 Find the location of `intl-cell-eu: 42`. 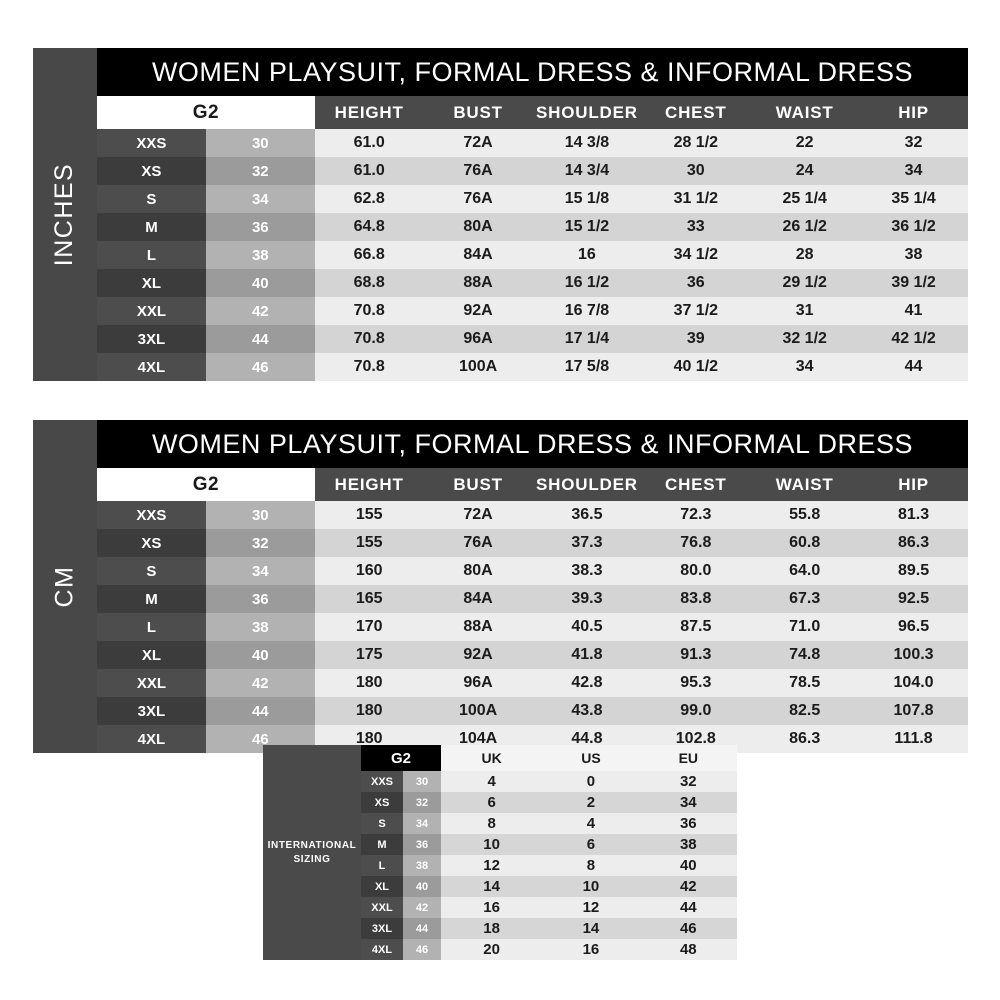

intl-cell-eu: 42 is located at coordinates (688, 886).